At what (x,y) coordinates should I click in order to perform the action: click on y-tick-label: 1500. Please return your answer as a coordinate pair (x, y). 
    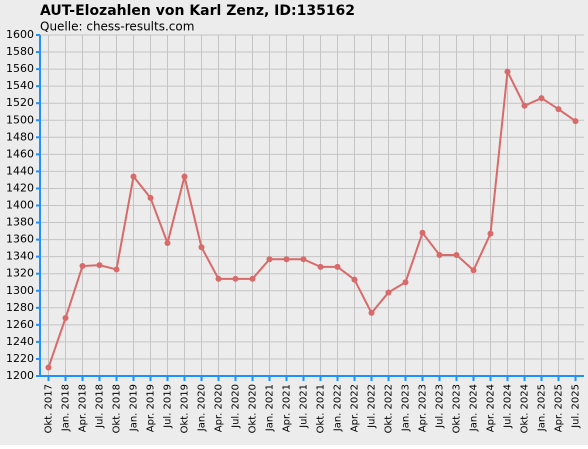
    Looking at the image, I should click on (20, 119).